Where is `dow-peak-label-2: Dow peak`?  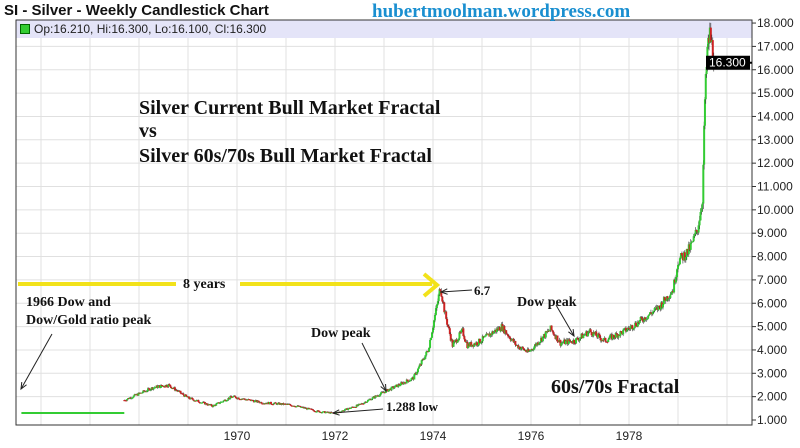 dow-peak-label-2: Dow peak is located at coordinates (547, 302).